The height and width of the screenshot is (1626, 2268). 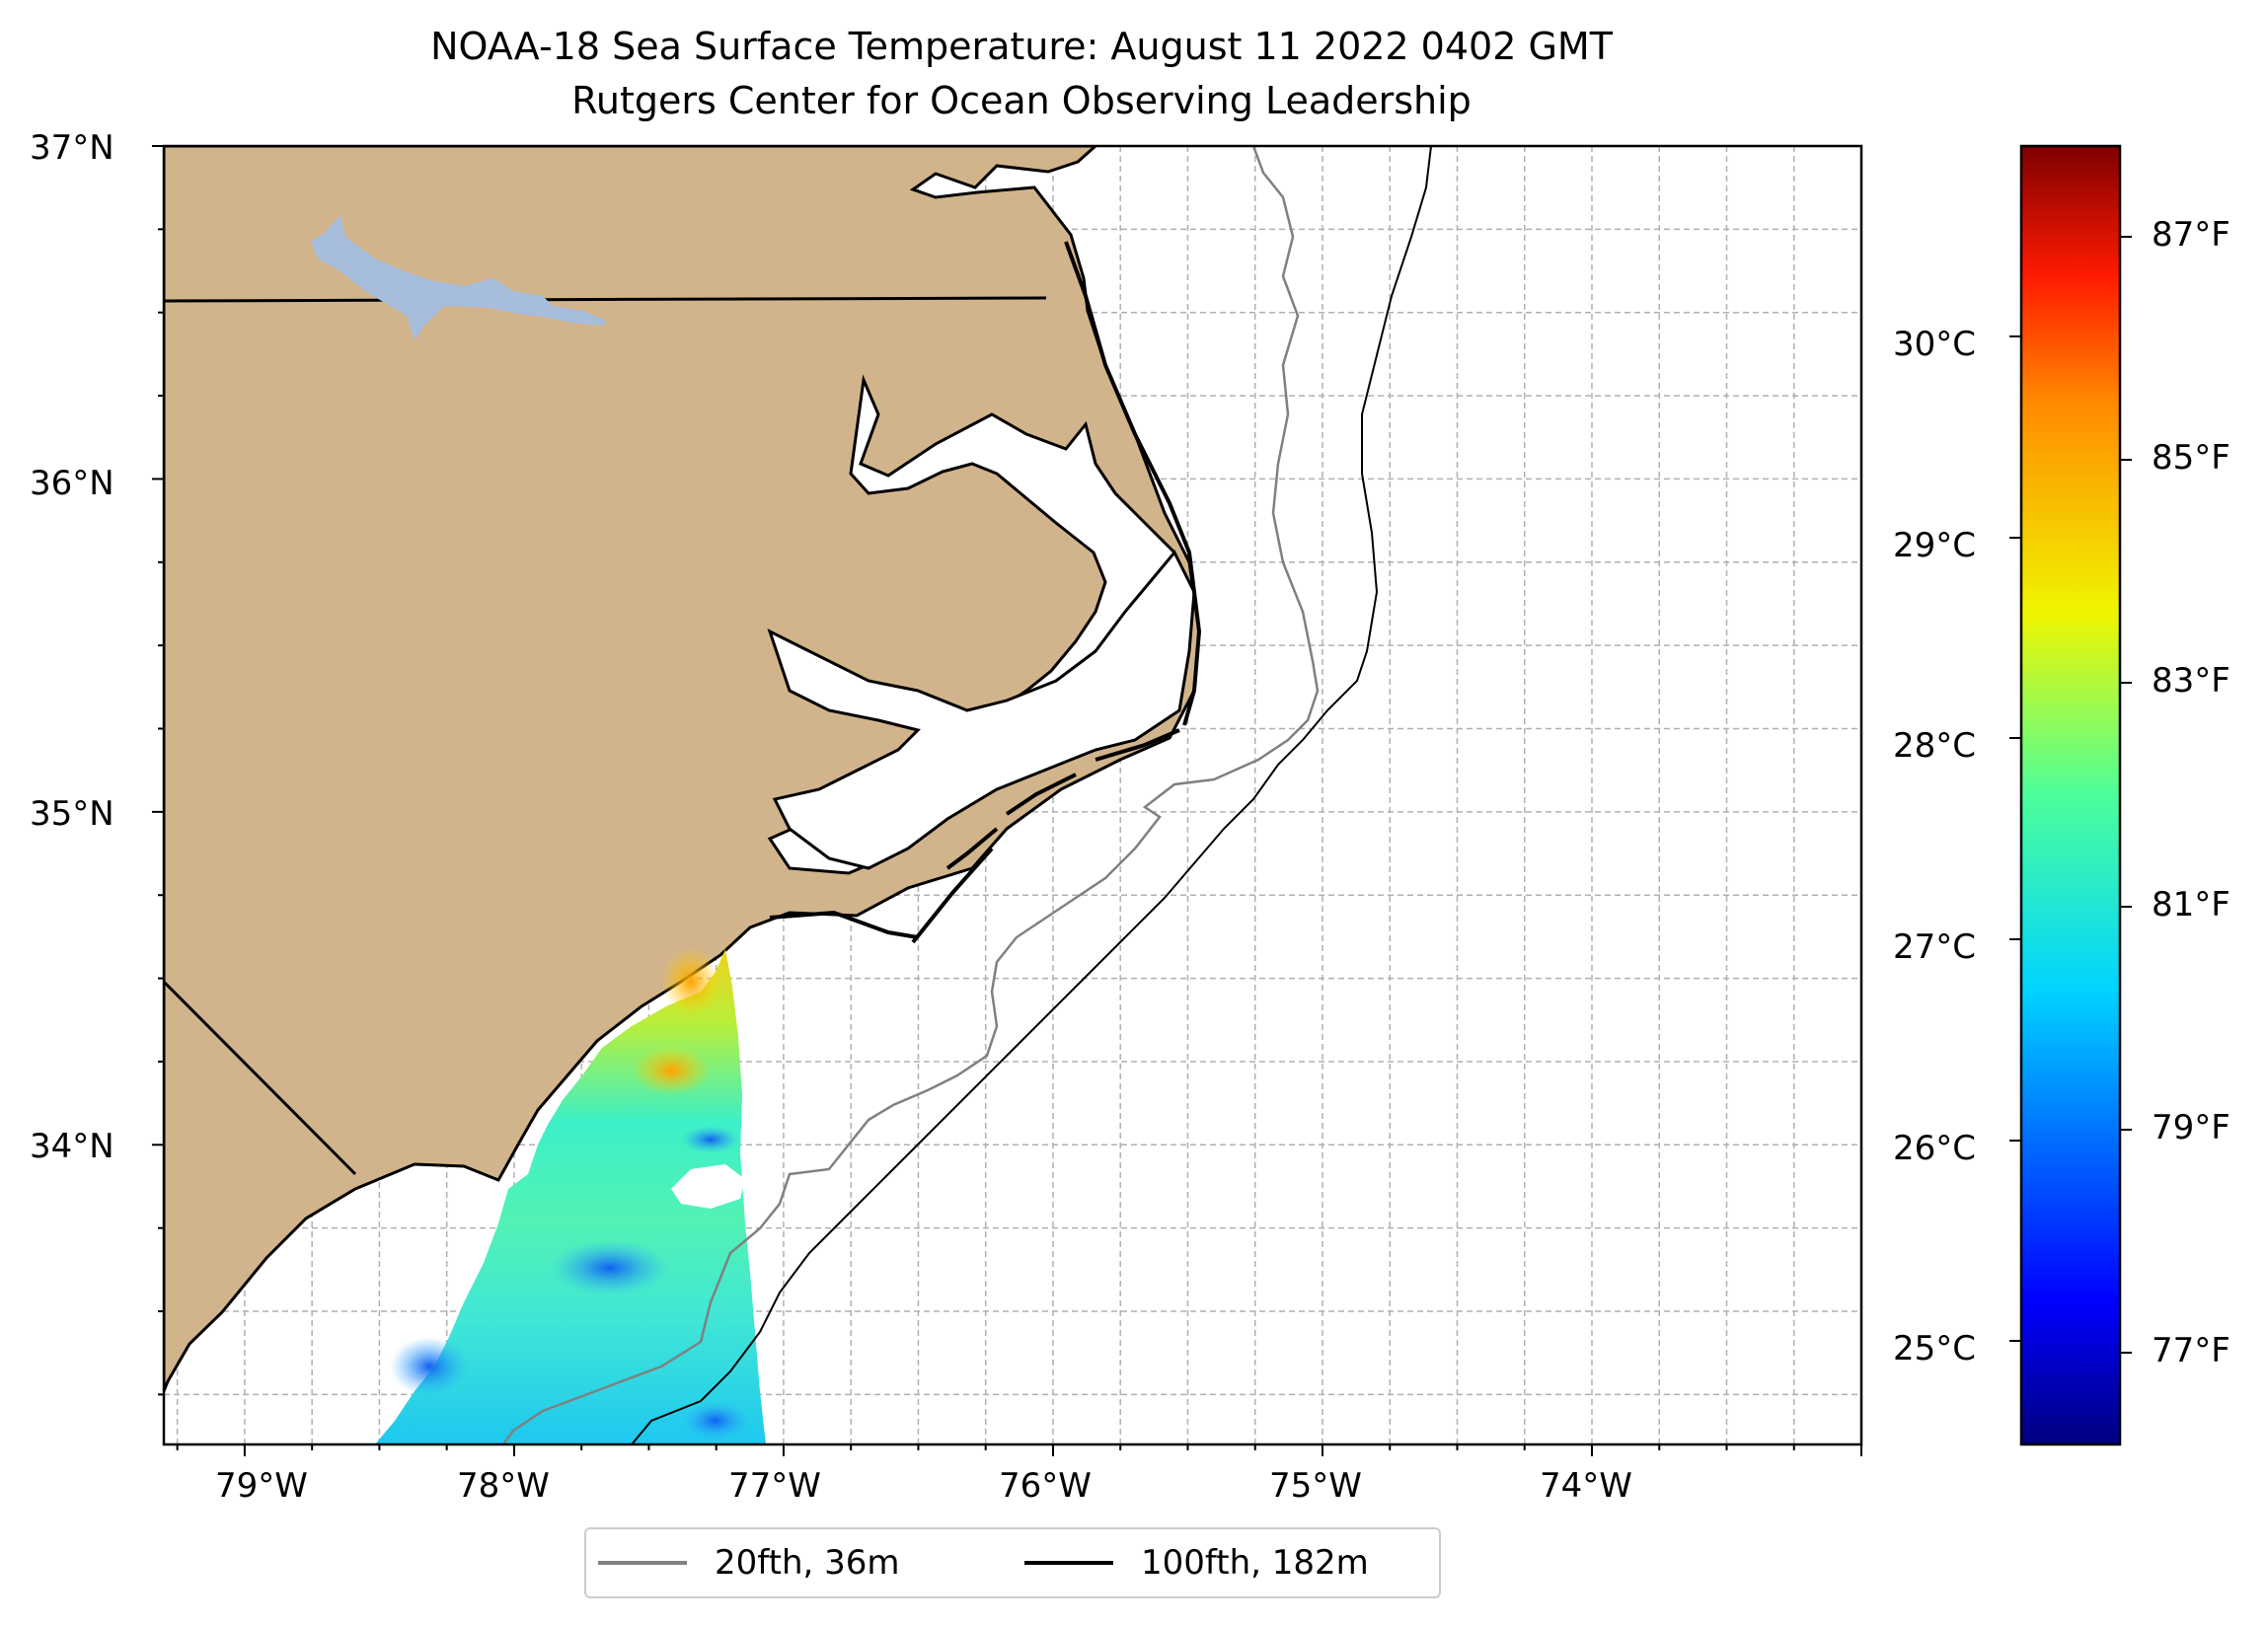 I want to click on lat-tick-label: 36°N, so click(x=72, y=483).